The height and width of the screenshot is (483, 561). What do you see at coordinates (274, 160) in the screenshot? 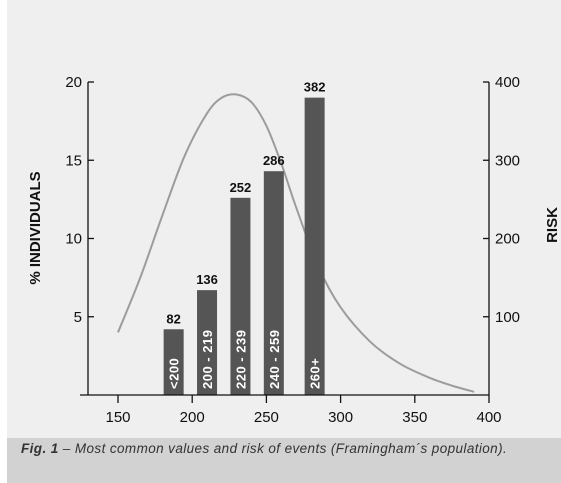
I see `bar-value-label-4: 286` at bounding box center [274, 160].